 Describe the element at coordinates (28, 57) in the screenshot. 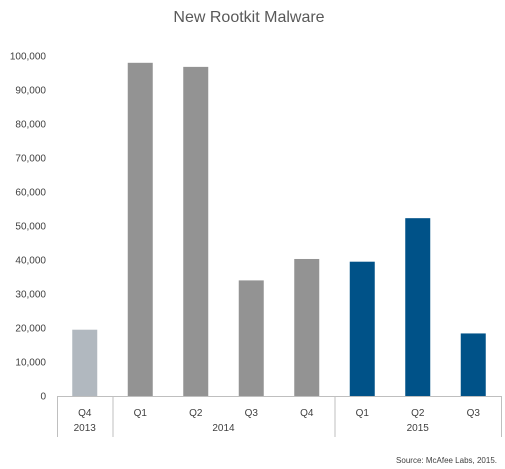

I see `y-tick-label: 100,000` at that location.